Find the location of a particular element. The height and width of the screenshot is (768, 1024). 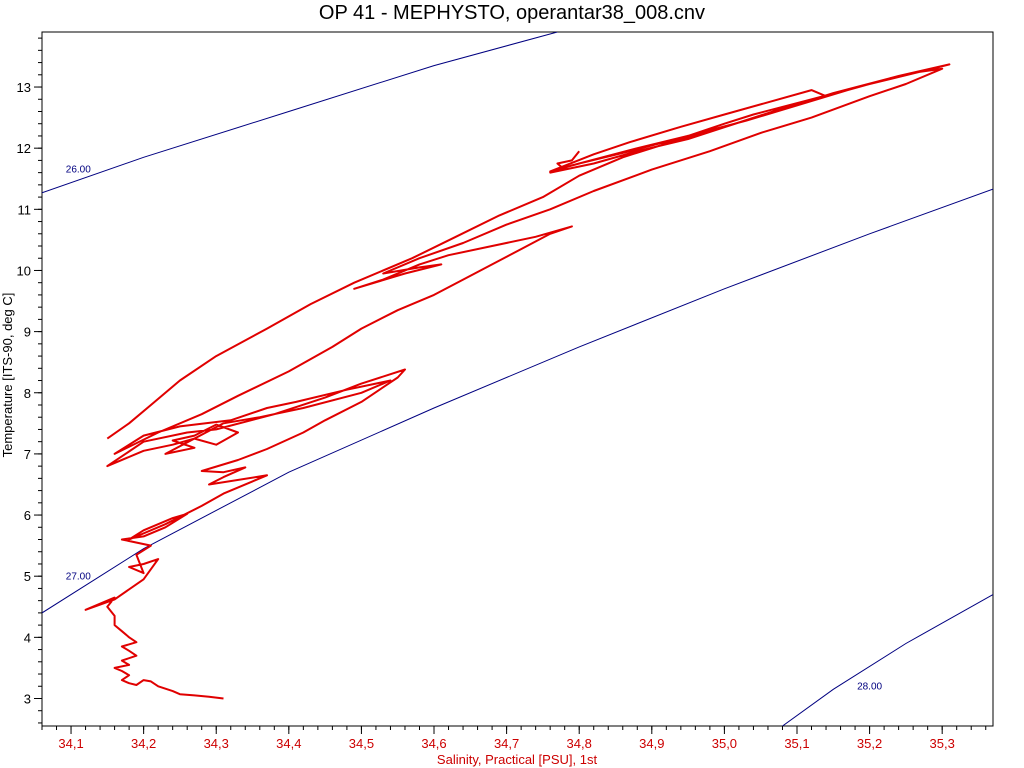

isopycnal-label: 26.00 is located at coordinates (78, 170).